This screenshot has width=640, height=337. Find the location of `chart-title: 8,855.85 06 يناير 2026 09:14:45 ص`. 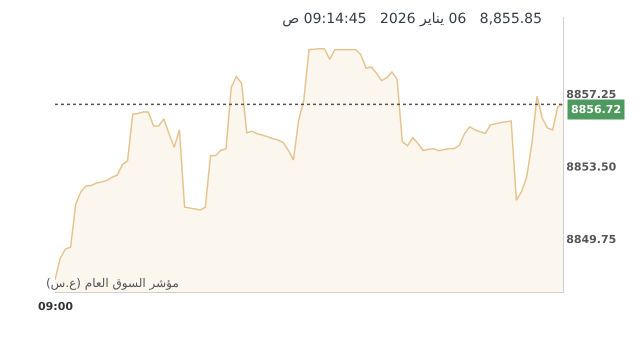

chart-title: 8,855.85 06 يناير 2026 09:14:45 ص is located at coordinates (412, 19).